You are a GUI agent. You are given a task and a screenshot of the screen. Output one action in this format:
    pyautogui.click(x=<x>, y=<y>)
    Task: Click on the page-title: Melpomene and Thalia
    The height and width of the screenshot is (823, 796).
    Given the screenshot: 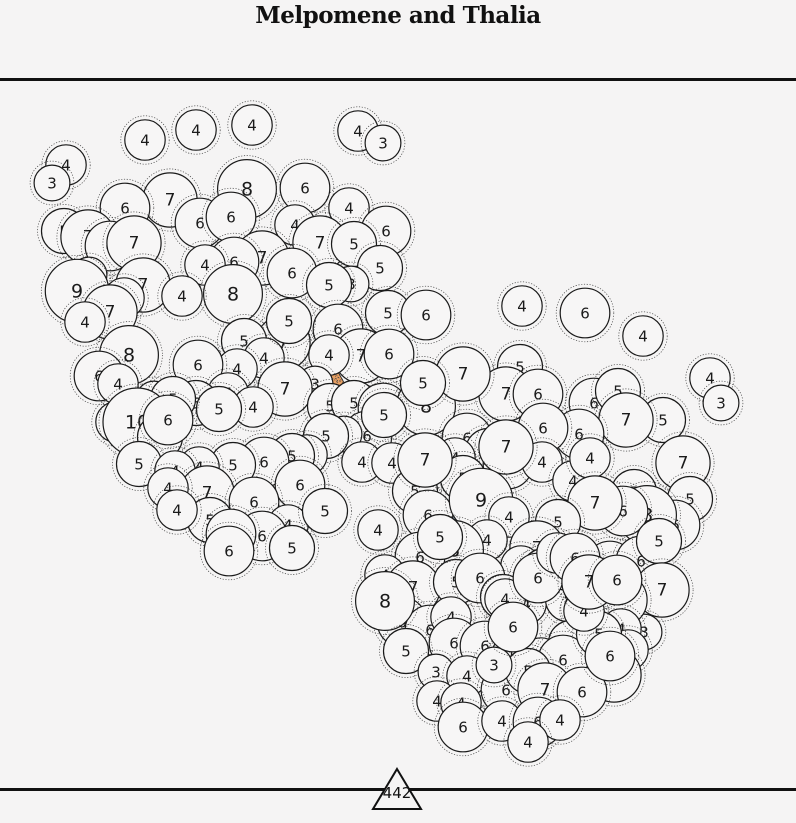 What is the action you would take?
    pyautogui.click(x=398, y=15)
    